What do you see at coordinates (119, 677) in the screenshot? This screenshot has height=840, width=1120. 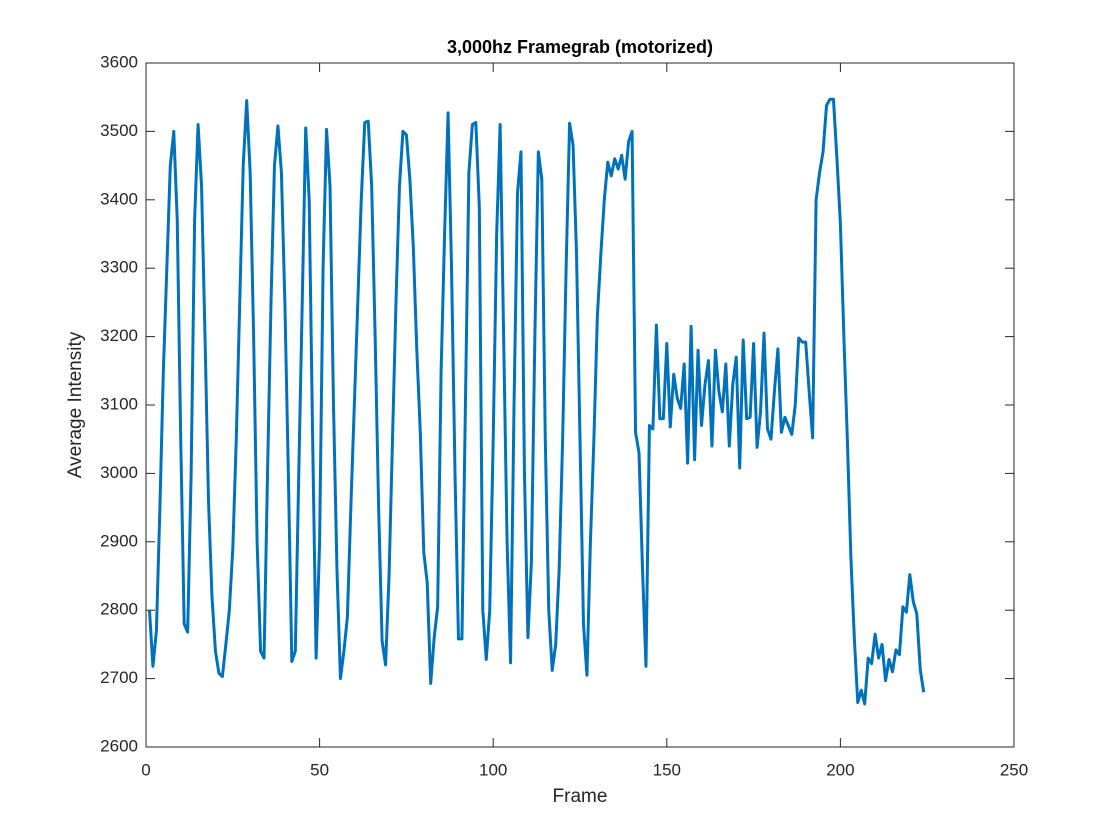 I see `y-tick-label: 2700` at bounding box center [119, 677].